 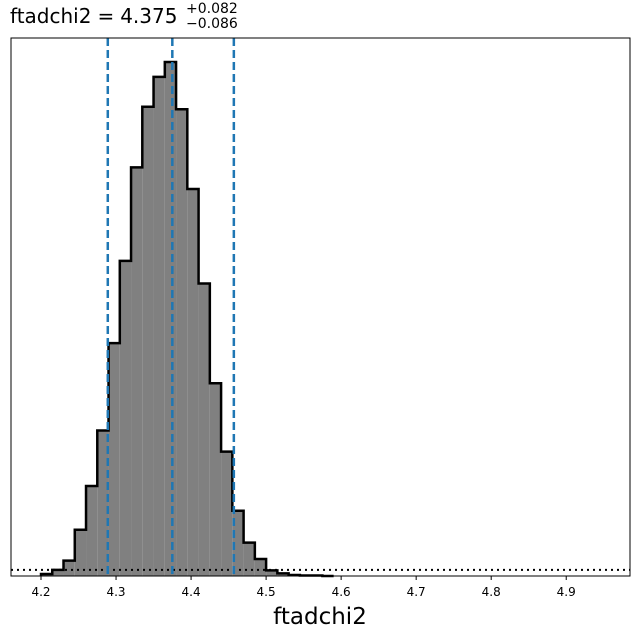 What do you see at coordinates (148, 16) in the screenshot?
I see `title-value: 4.375` at bounding box center [148, 16].